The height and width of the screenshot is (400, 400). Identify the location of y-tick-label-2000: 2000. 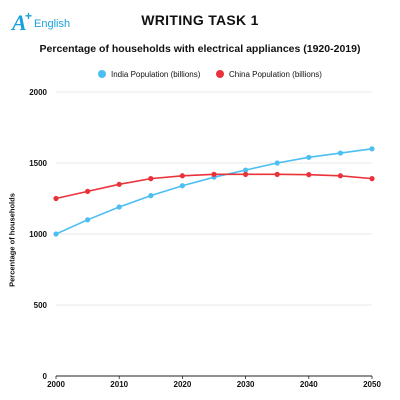
(38, 92).